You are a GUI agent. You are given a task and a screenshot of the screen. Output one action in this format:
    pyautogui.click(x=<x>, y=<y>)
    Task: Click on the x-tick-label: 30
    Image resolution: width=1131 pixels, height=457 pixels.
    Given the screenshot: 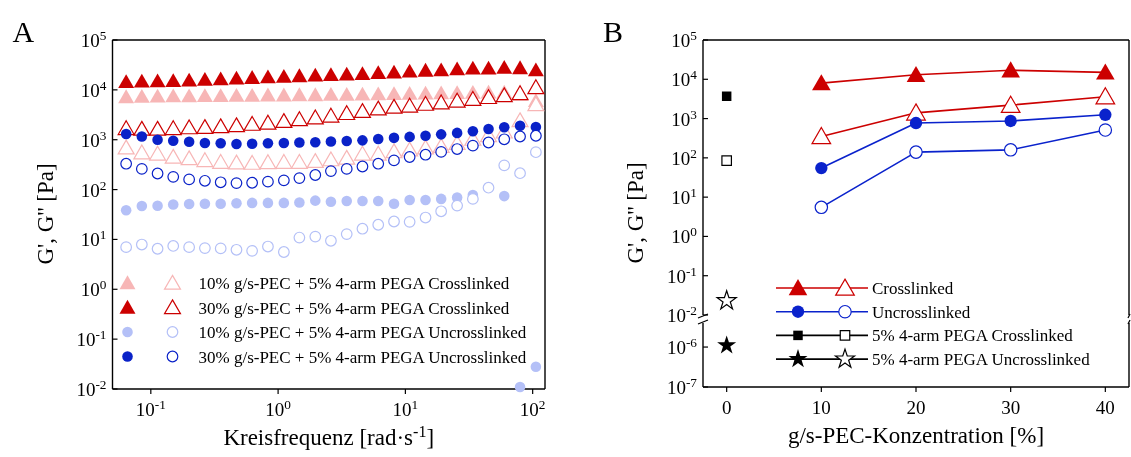 What is the action you would take?
    pyautogui.click(x=1011, y=407)
    